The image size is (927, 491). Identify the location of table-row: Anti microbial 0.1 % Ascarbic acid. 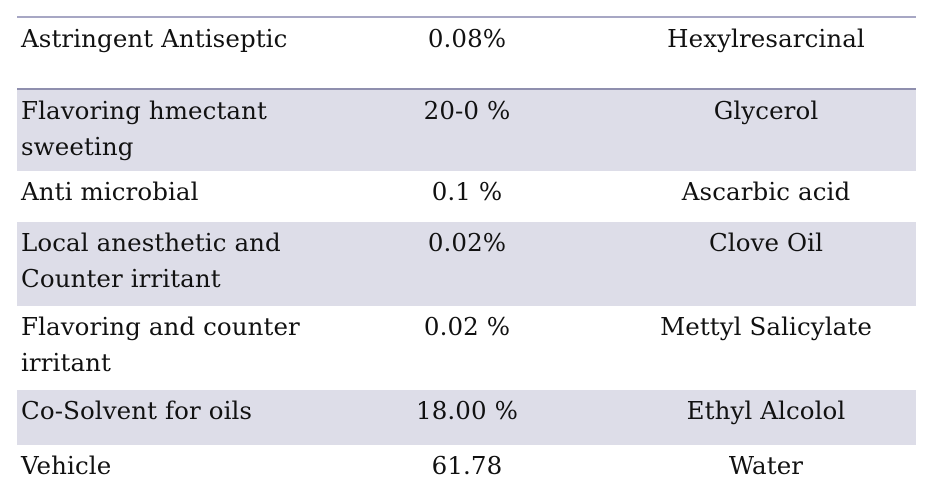
(466, 196).